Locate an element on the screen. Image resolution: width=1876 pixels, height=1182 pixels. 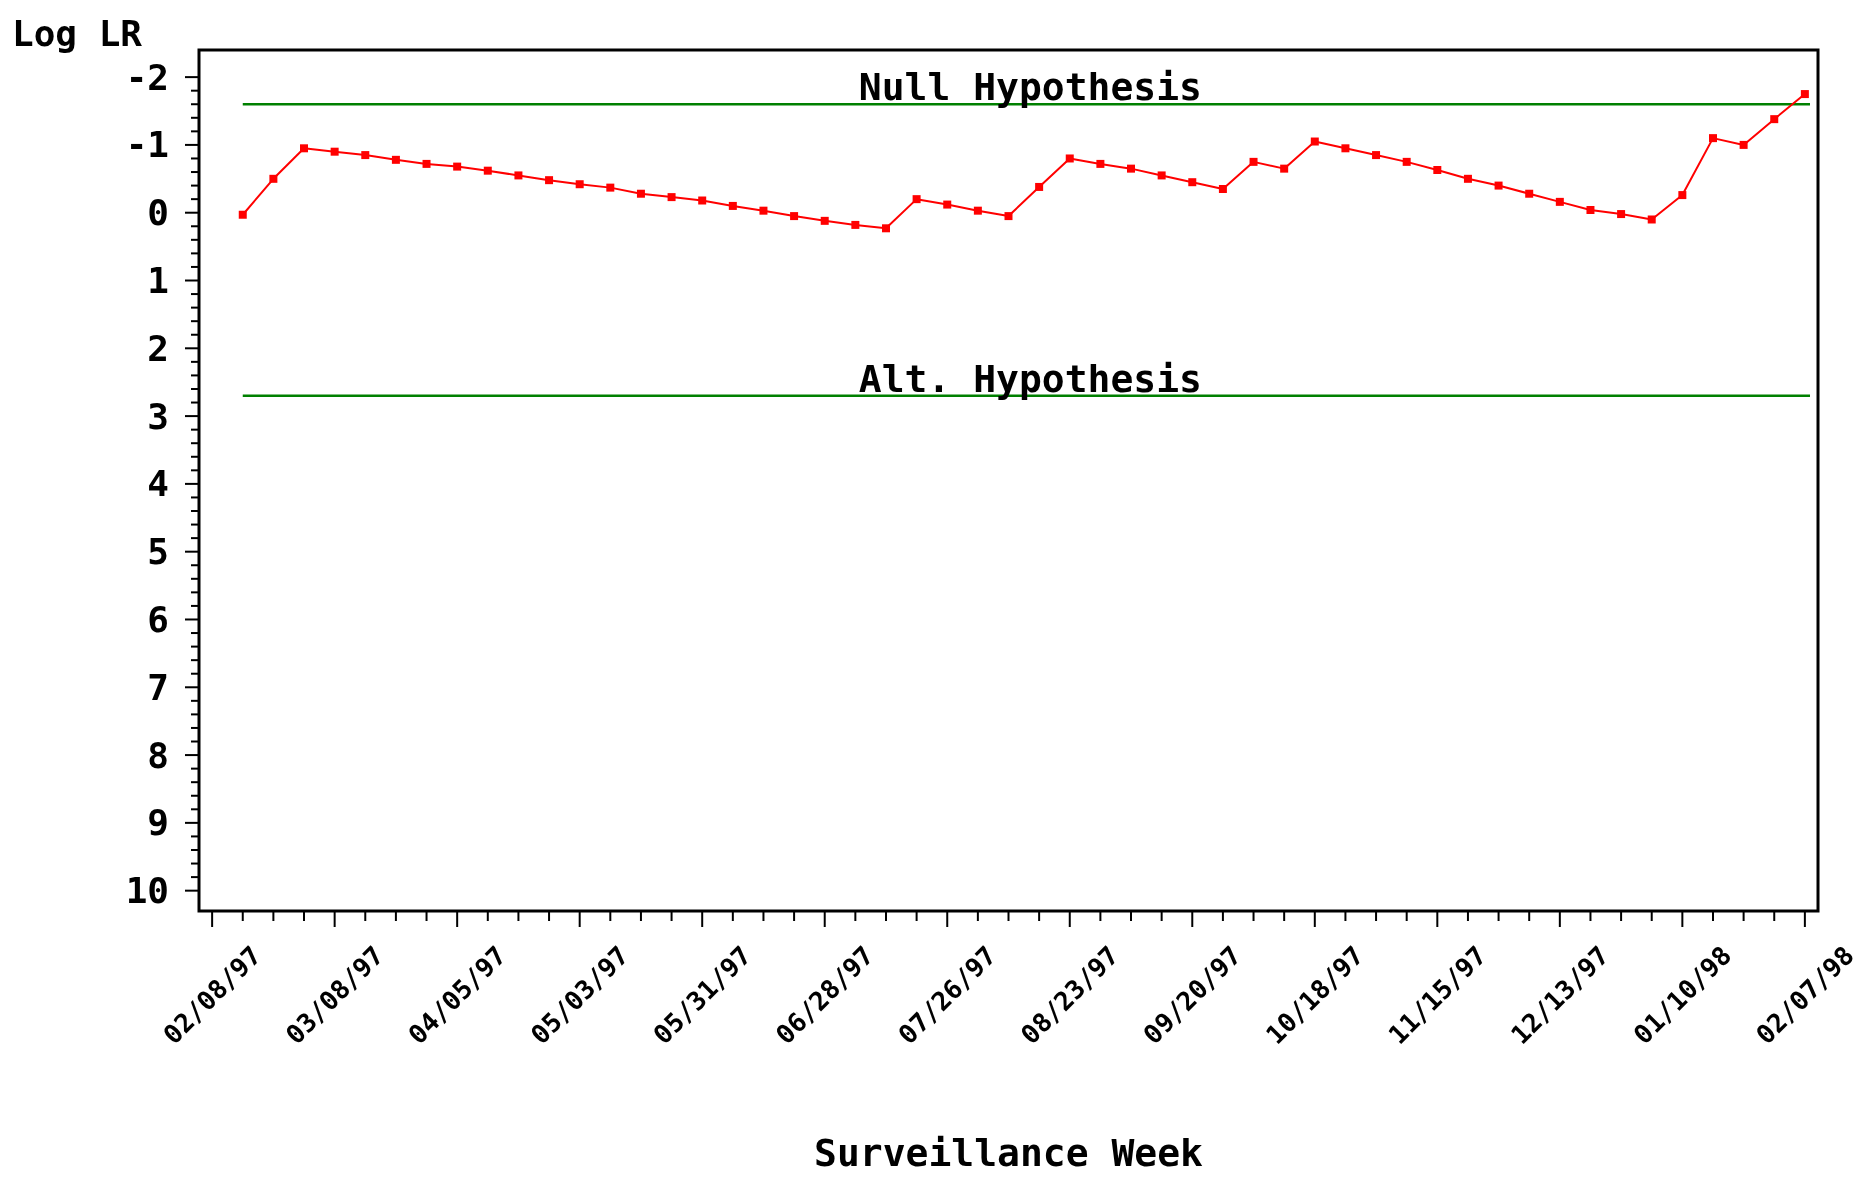
y-tick-label: 3 is located at coordinates (158, 416).